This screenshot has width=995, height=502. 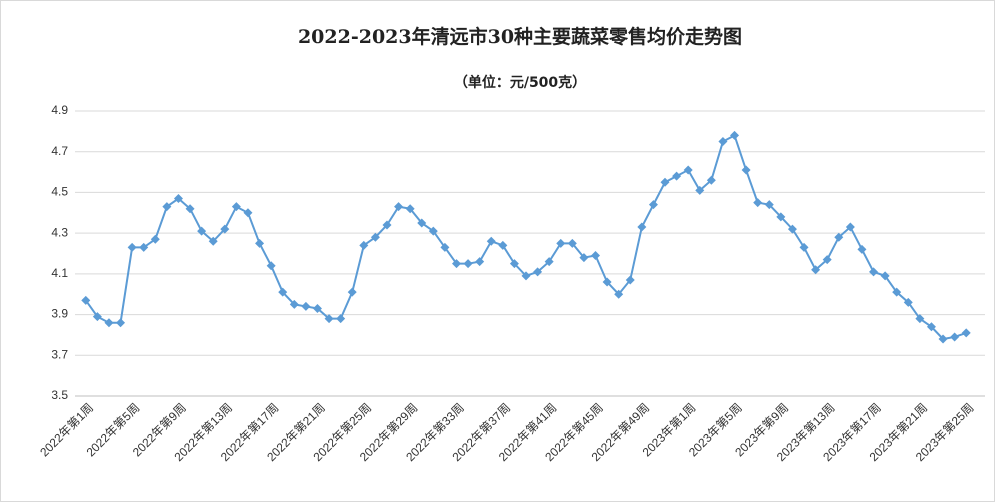 What do you see at coordinates (520, 82) in the screenshot?
I see `chart-subtitle: （单位：元/500克）` at bounding box center [520, 82].